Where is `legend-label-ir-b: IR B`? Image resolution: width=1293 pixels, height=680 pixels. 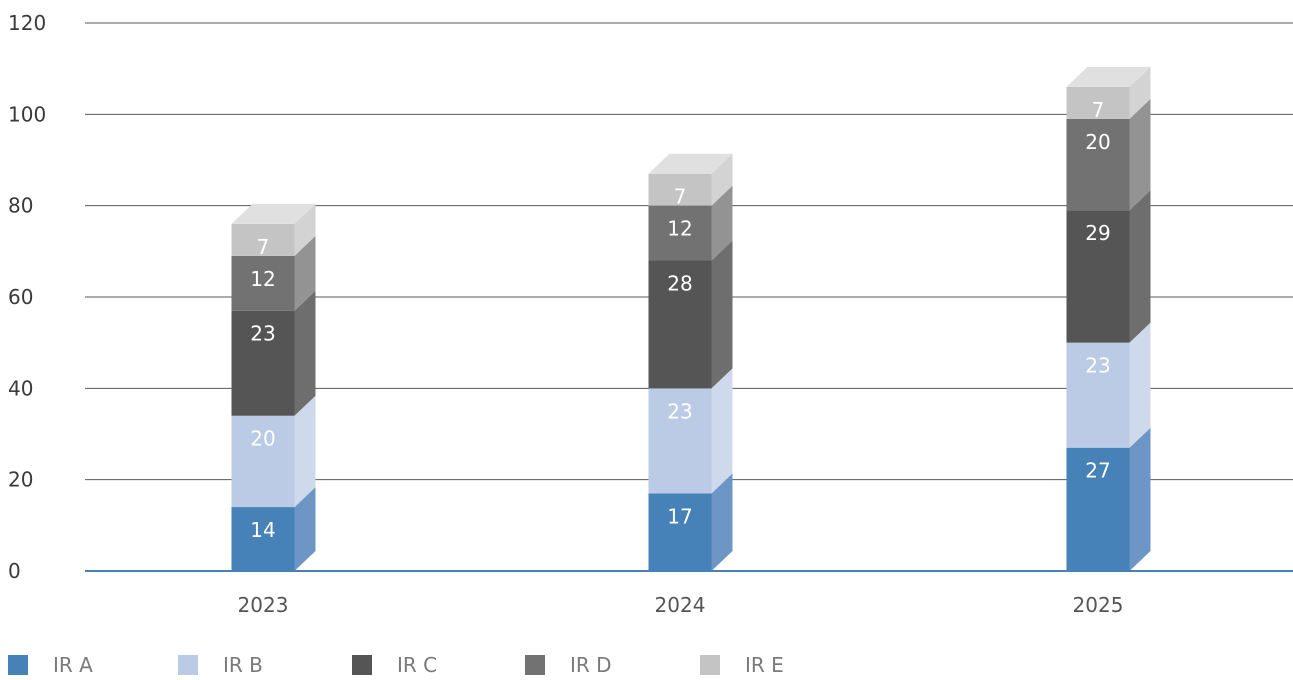
legend-label-ir-b: IR B is located at coordinates (243, 665).